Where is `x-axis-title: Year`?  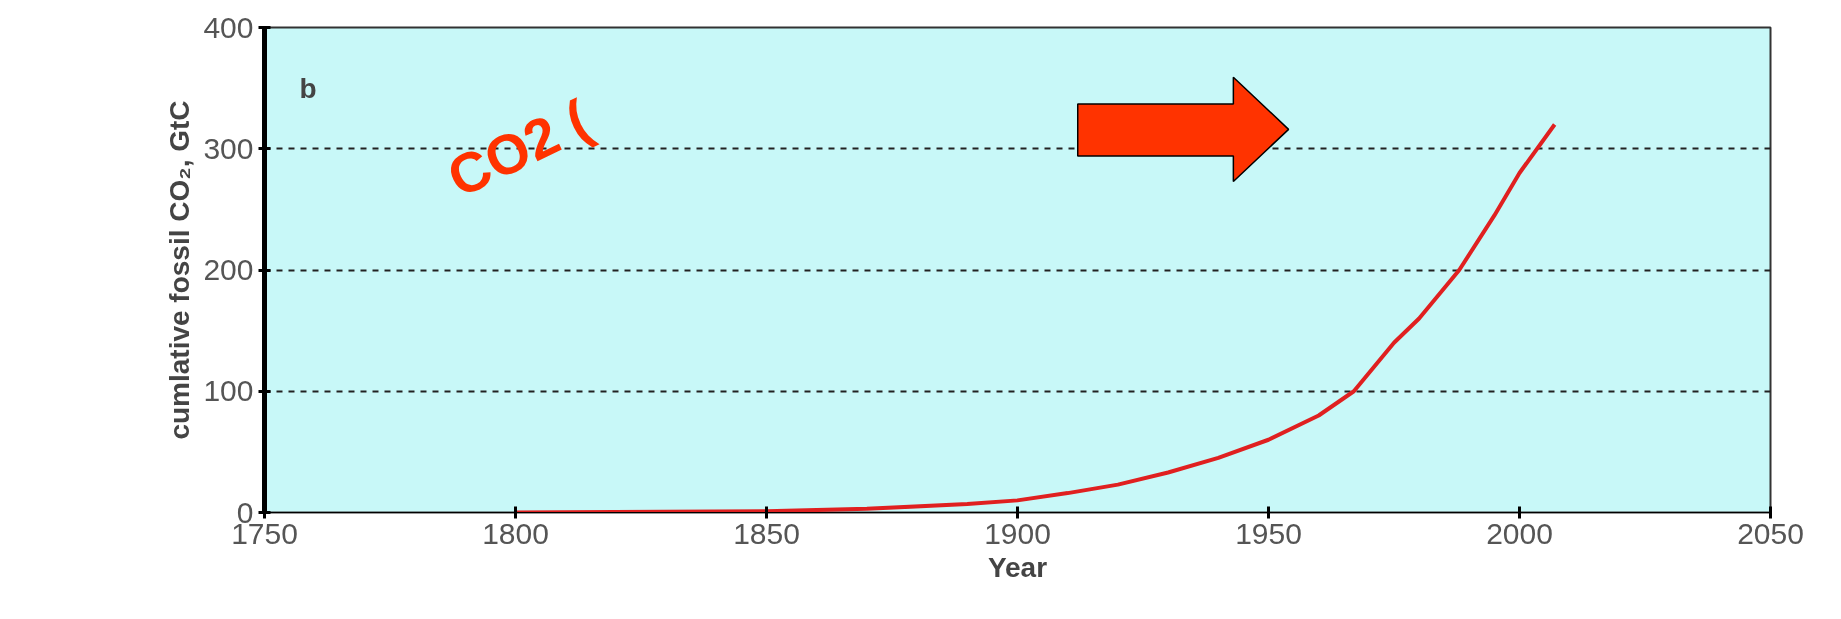
x-axis-title: Year is located at coordinates (1017, 567).